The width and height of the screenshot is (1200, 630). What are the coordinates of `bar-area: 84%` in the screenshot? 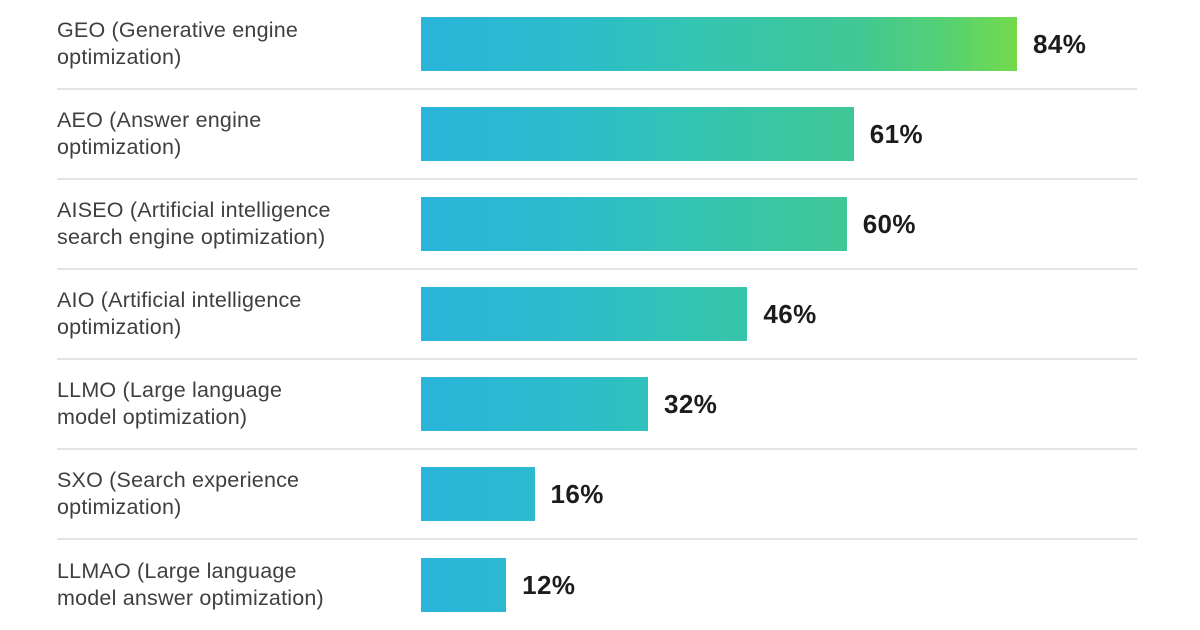 It's located at (779, 44).